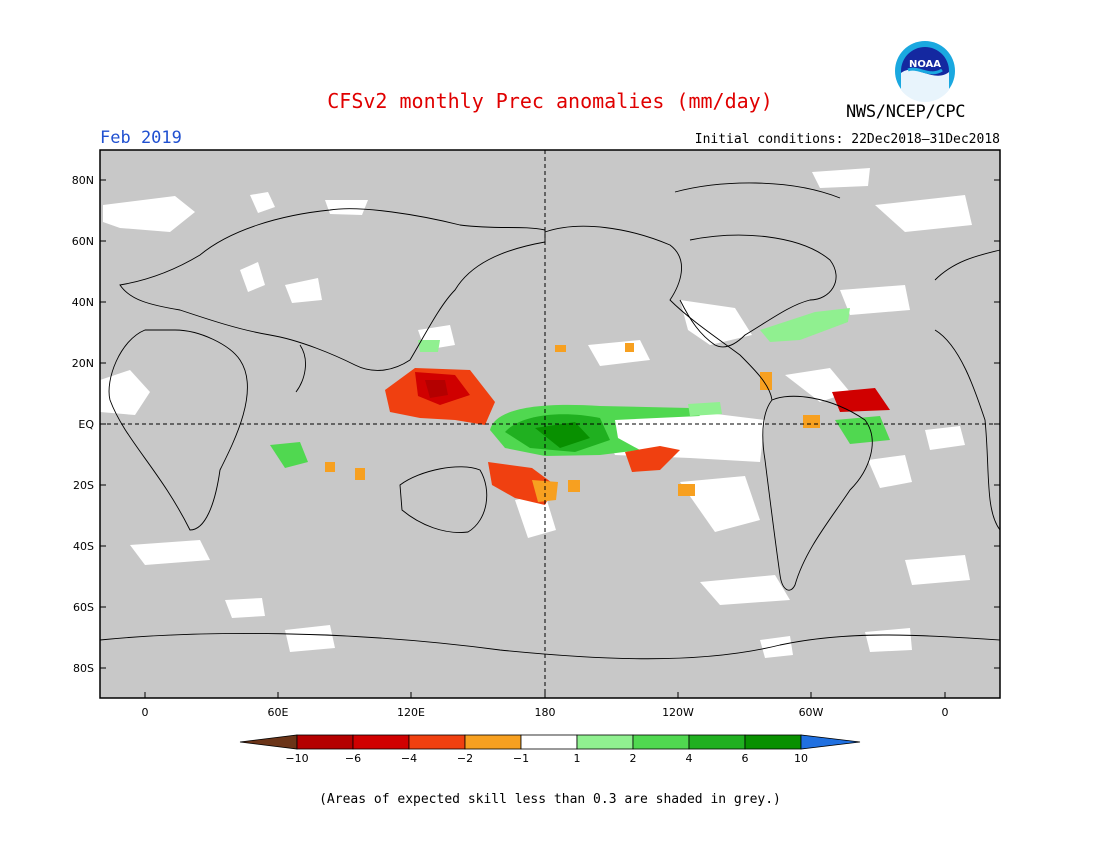 This screenshot has height=850, width=1100. I want to click on noaa-logo-icon: NOAA, so click(925, 71).